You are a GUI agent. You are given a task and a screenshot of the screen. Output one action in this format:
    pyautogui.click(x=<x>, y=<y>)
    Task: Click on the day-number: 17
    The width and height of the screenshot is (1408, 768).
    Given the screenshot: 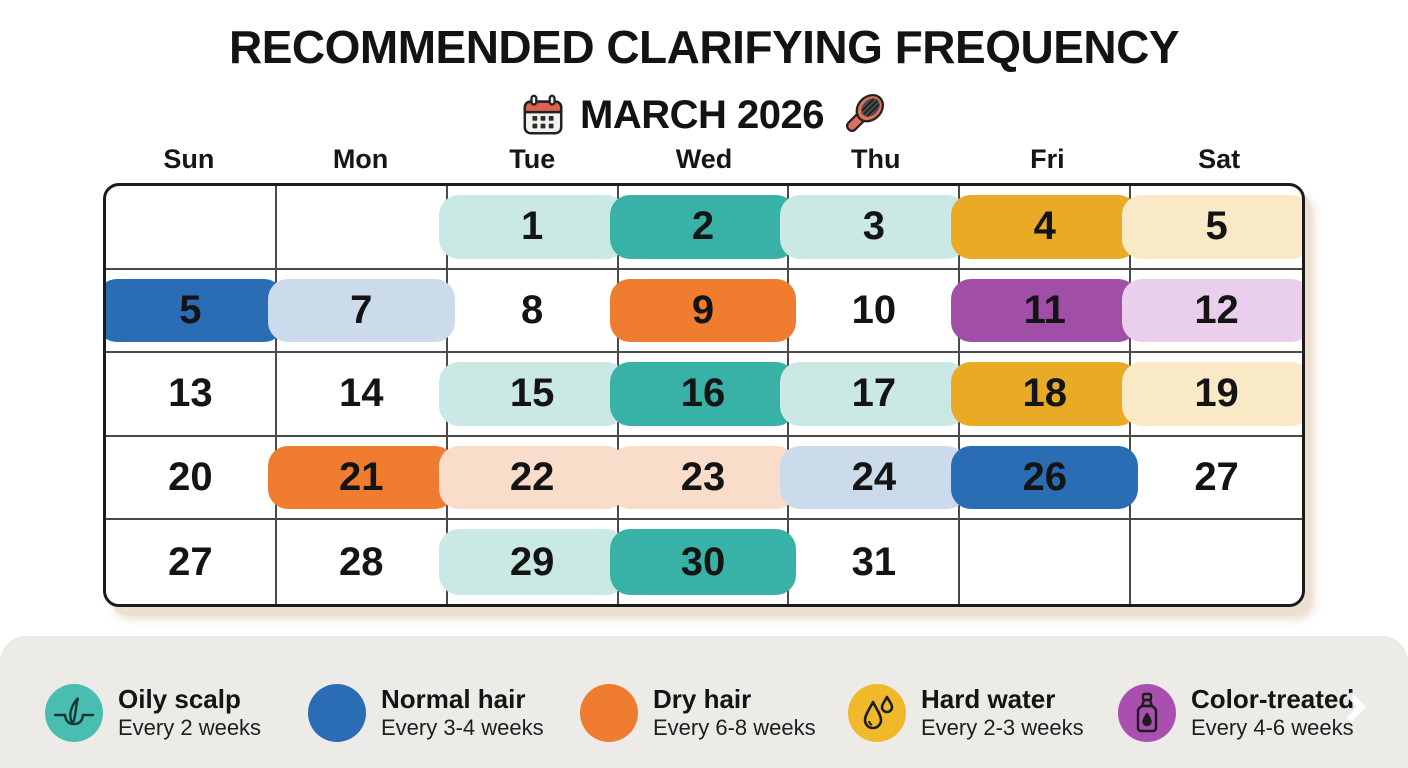 What is the action you would take?
    pyautogui.click(x=874, y=393)
    